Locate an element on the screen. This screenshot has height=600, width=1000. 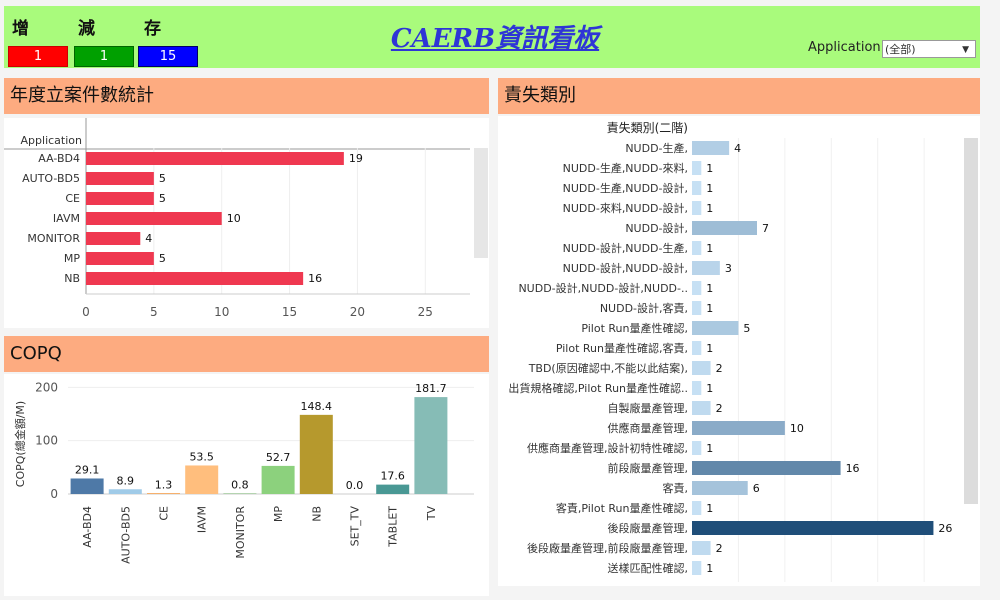
value-label: 0.8 is located at coordinates (240, 485).